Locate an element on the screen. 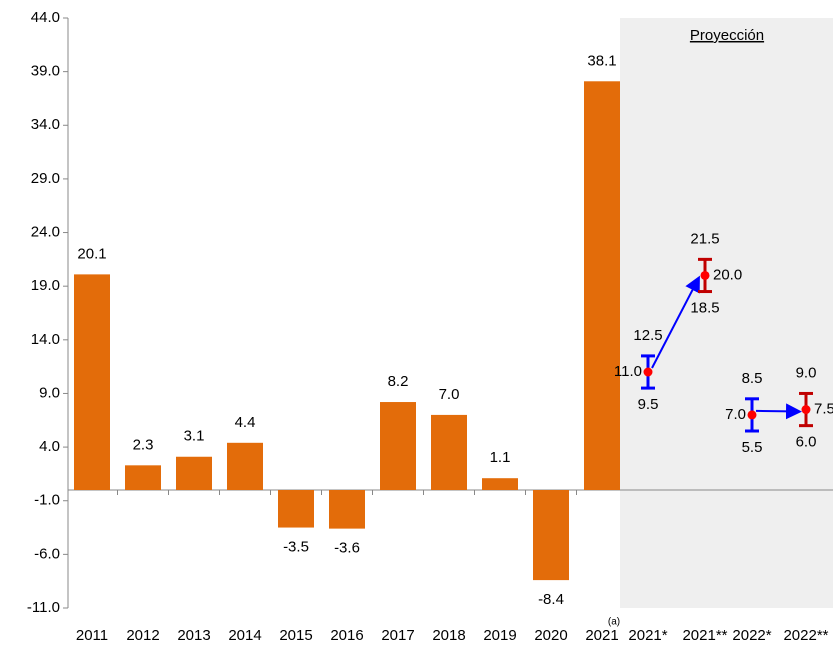 This screenshot has width=833, height=649. category-note: (a) is located at coordinates (614, 622).